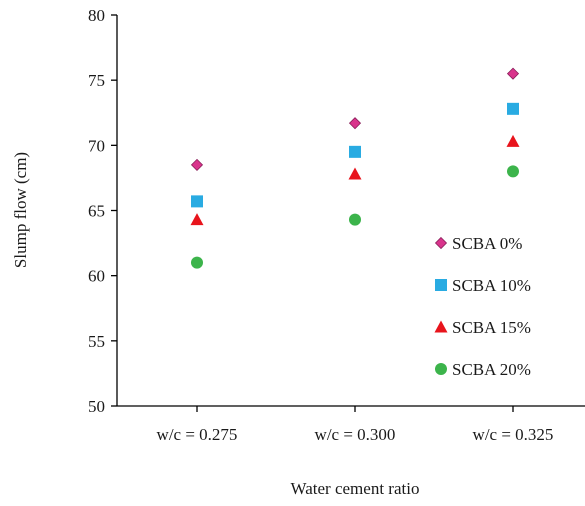  I want to click on y-tick-label: 55, so click(96, 341).